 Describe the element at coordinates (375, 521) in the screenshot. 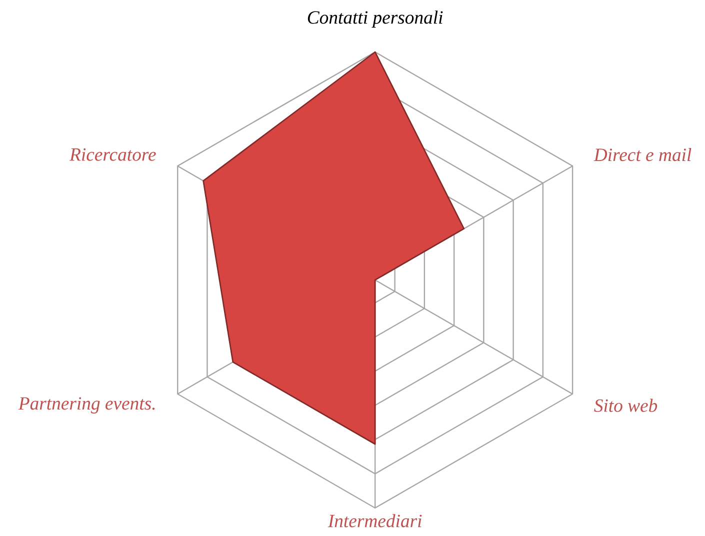

I see `spoke-label: Intermediari` at that location.